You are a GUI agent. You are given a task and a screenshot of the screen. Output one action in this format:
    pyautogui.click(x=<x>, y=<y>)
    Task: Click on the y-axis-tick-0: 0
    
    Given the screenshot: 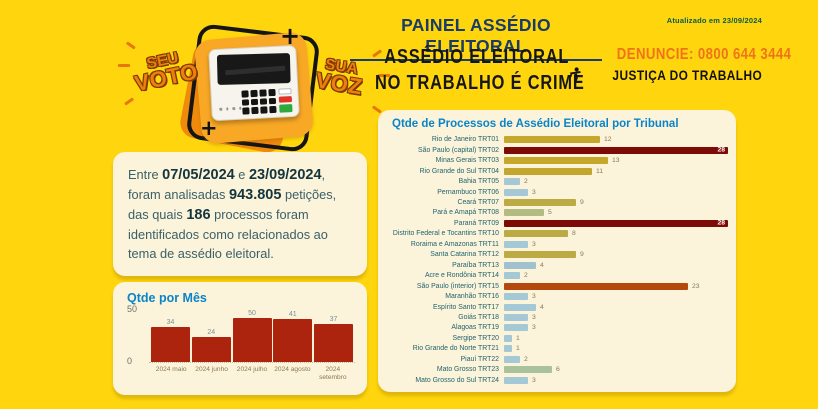 What is the action you would take?
    pyautogui.click(x=130, y=361)
    